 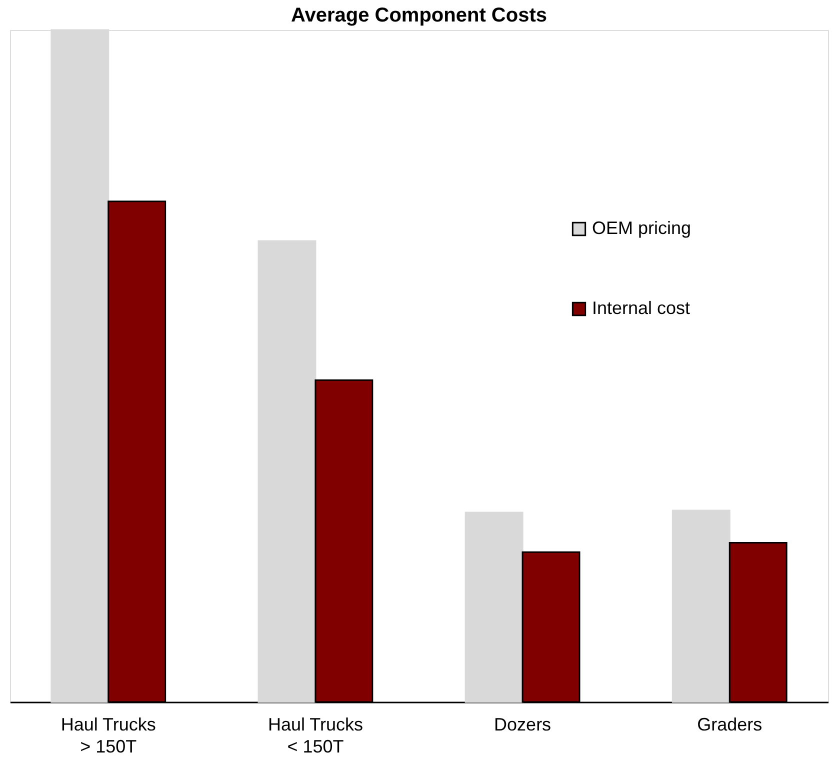 What do you see at coordinates (642, 228) in the screenshot?
I see `legend-label: OEM pricing` at bounding box center [642, 228].